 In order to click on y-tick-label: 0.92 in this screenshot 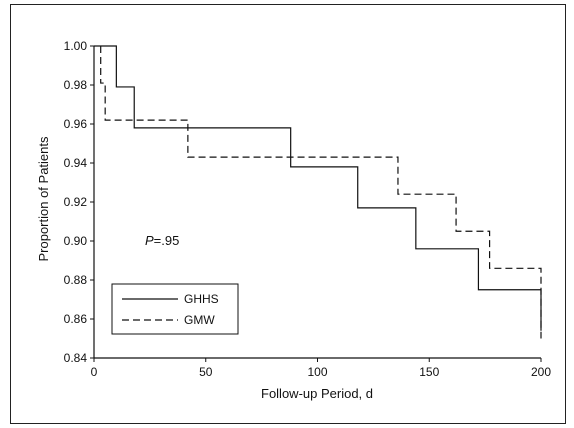, I will do `click(76, 202)`.